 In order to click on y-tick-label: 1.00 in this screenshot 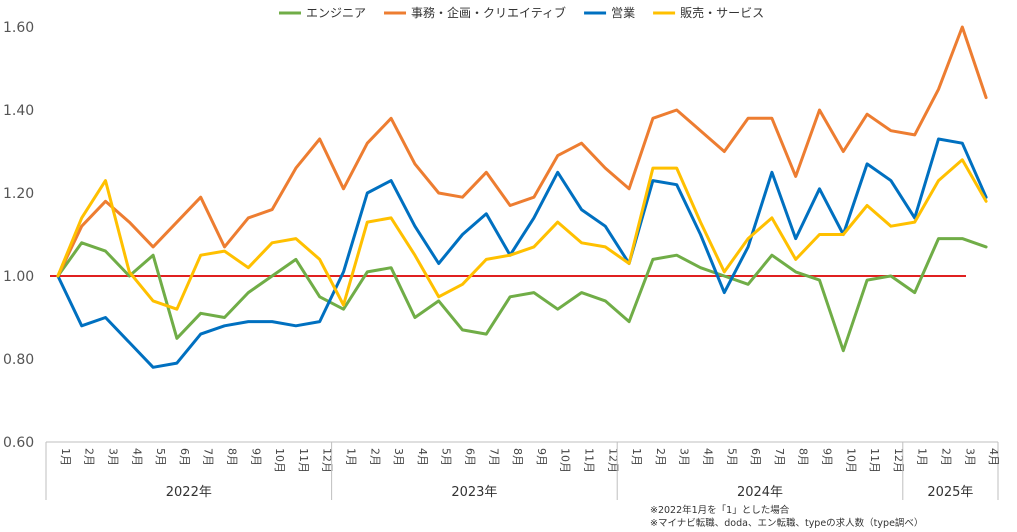, I will do `click(18, 277)`.